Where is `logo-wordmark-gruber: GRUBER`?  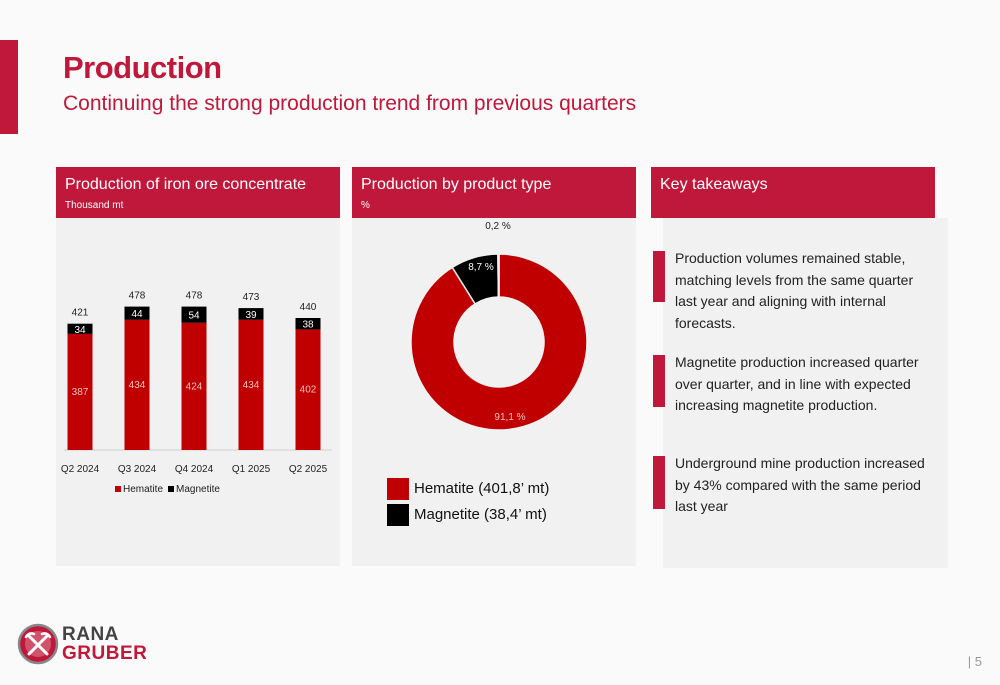
logo-wordmark-gruber: GRUBER is located at coordinates (105, 653).